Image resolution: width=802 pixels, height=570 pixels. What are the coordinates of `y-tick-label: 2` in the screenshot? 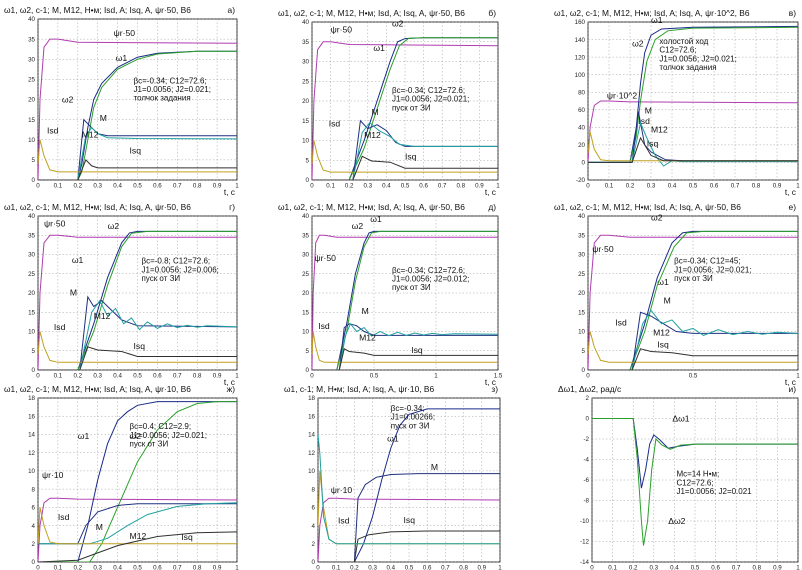 It's located at (314, 544).